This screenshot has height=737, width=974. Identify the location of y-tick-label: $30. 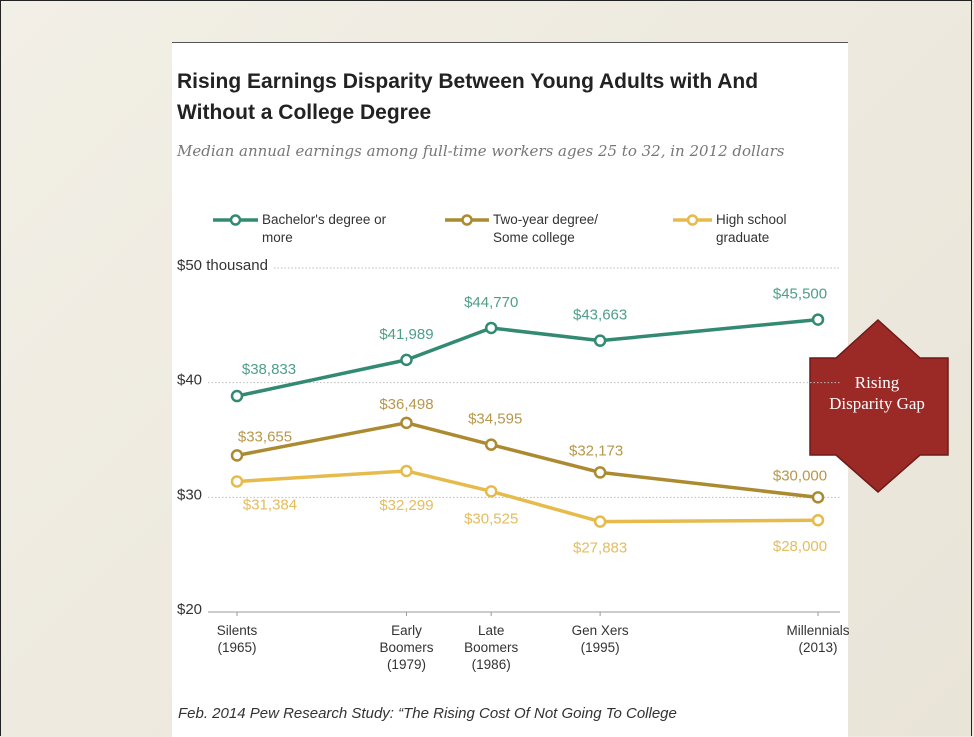
(189, 494).